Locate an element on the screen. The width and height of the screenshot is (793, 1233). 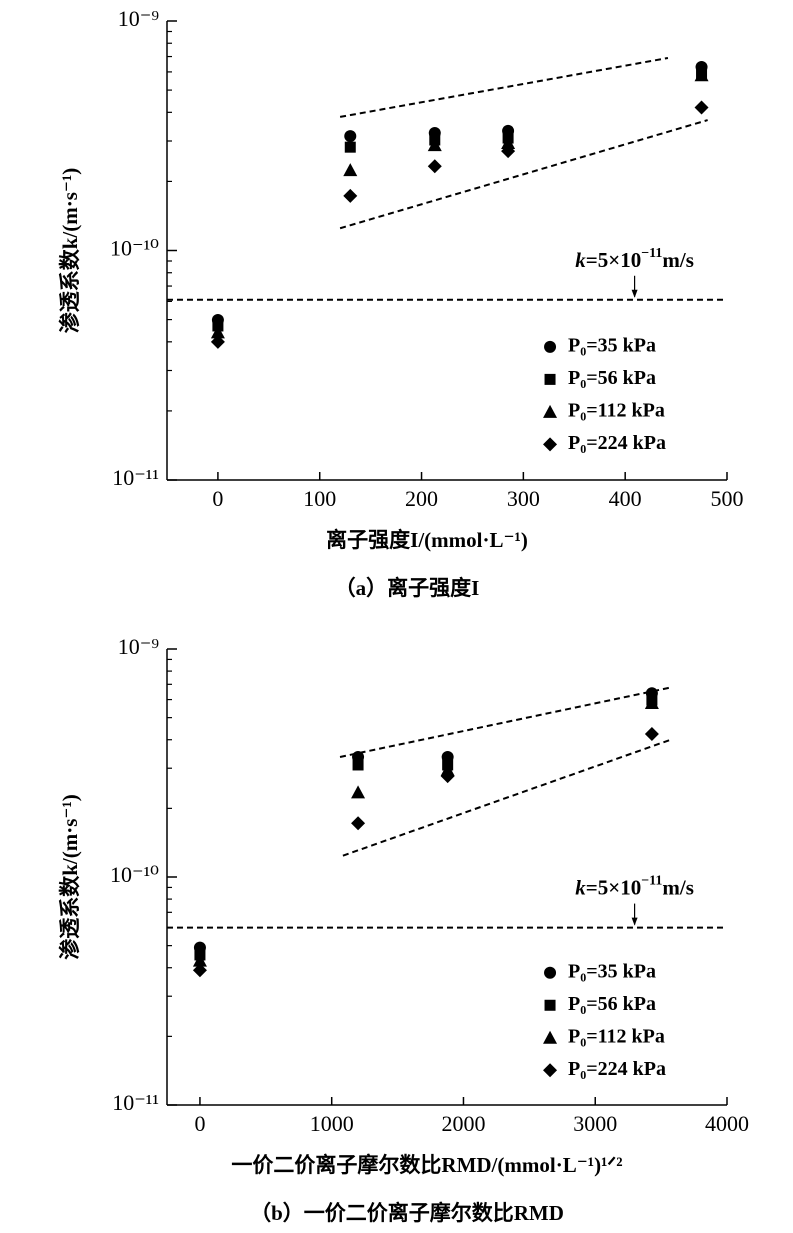
x-tick-label: 2000 is located at coordinates (463, 1123).